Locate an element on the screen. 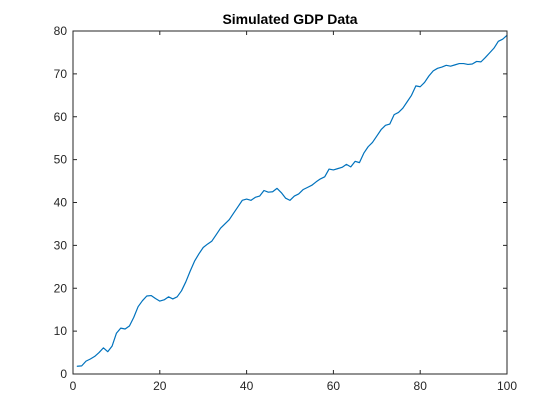 This screenshot has height=420, width=560. y-tick-label: 30 is located at coordinates (61, 245).